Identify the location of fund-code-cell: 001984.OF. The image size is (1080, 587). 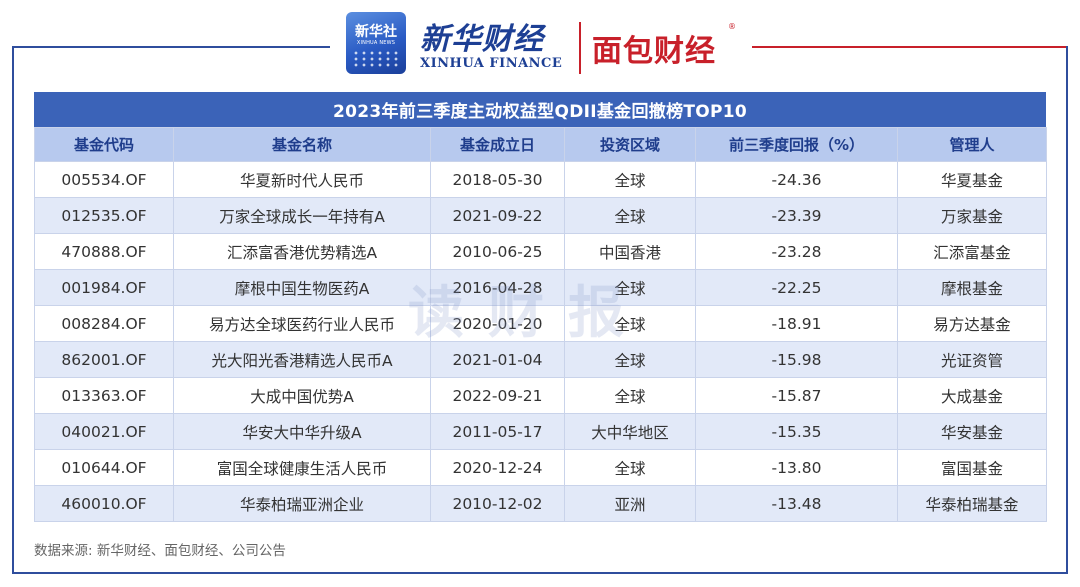
(104, 287).